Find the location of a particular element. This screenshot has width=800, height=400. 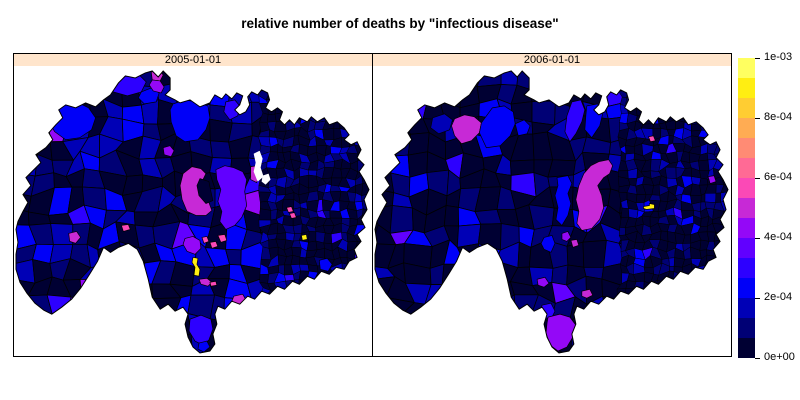

strip-label-2005: 2005-01-01 is located at coordinates (193, 60).